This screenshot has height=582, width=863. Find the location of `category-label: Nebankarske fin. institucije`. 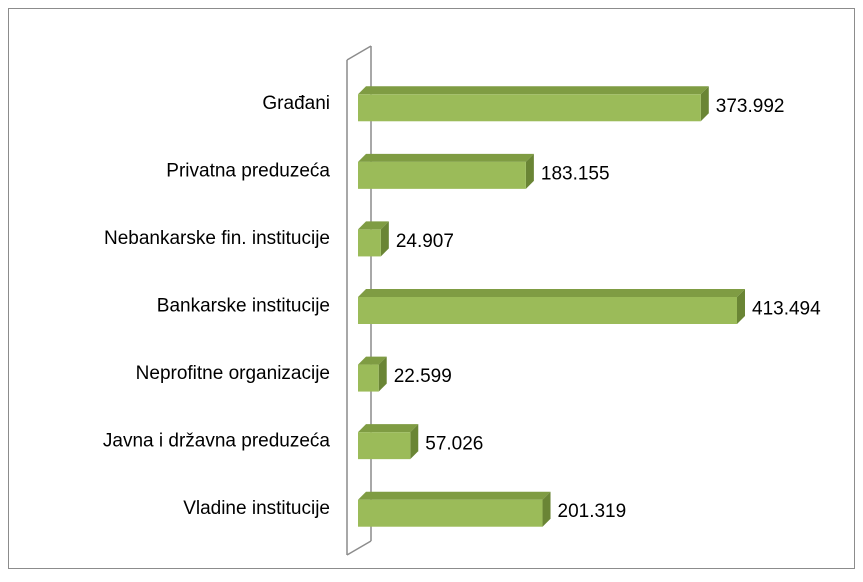

category-label: Nebankarske fin. institucije is located at coordinates (217, 238).